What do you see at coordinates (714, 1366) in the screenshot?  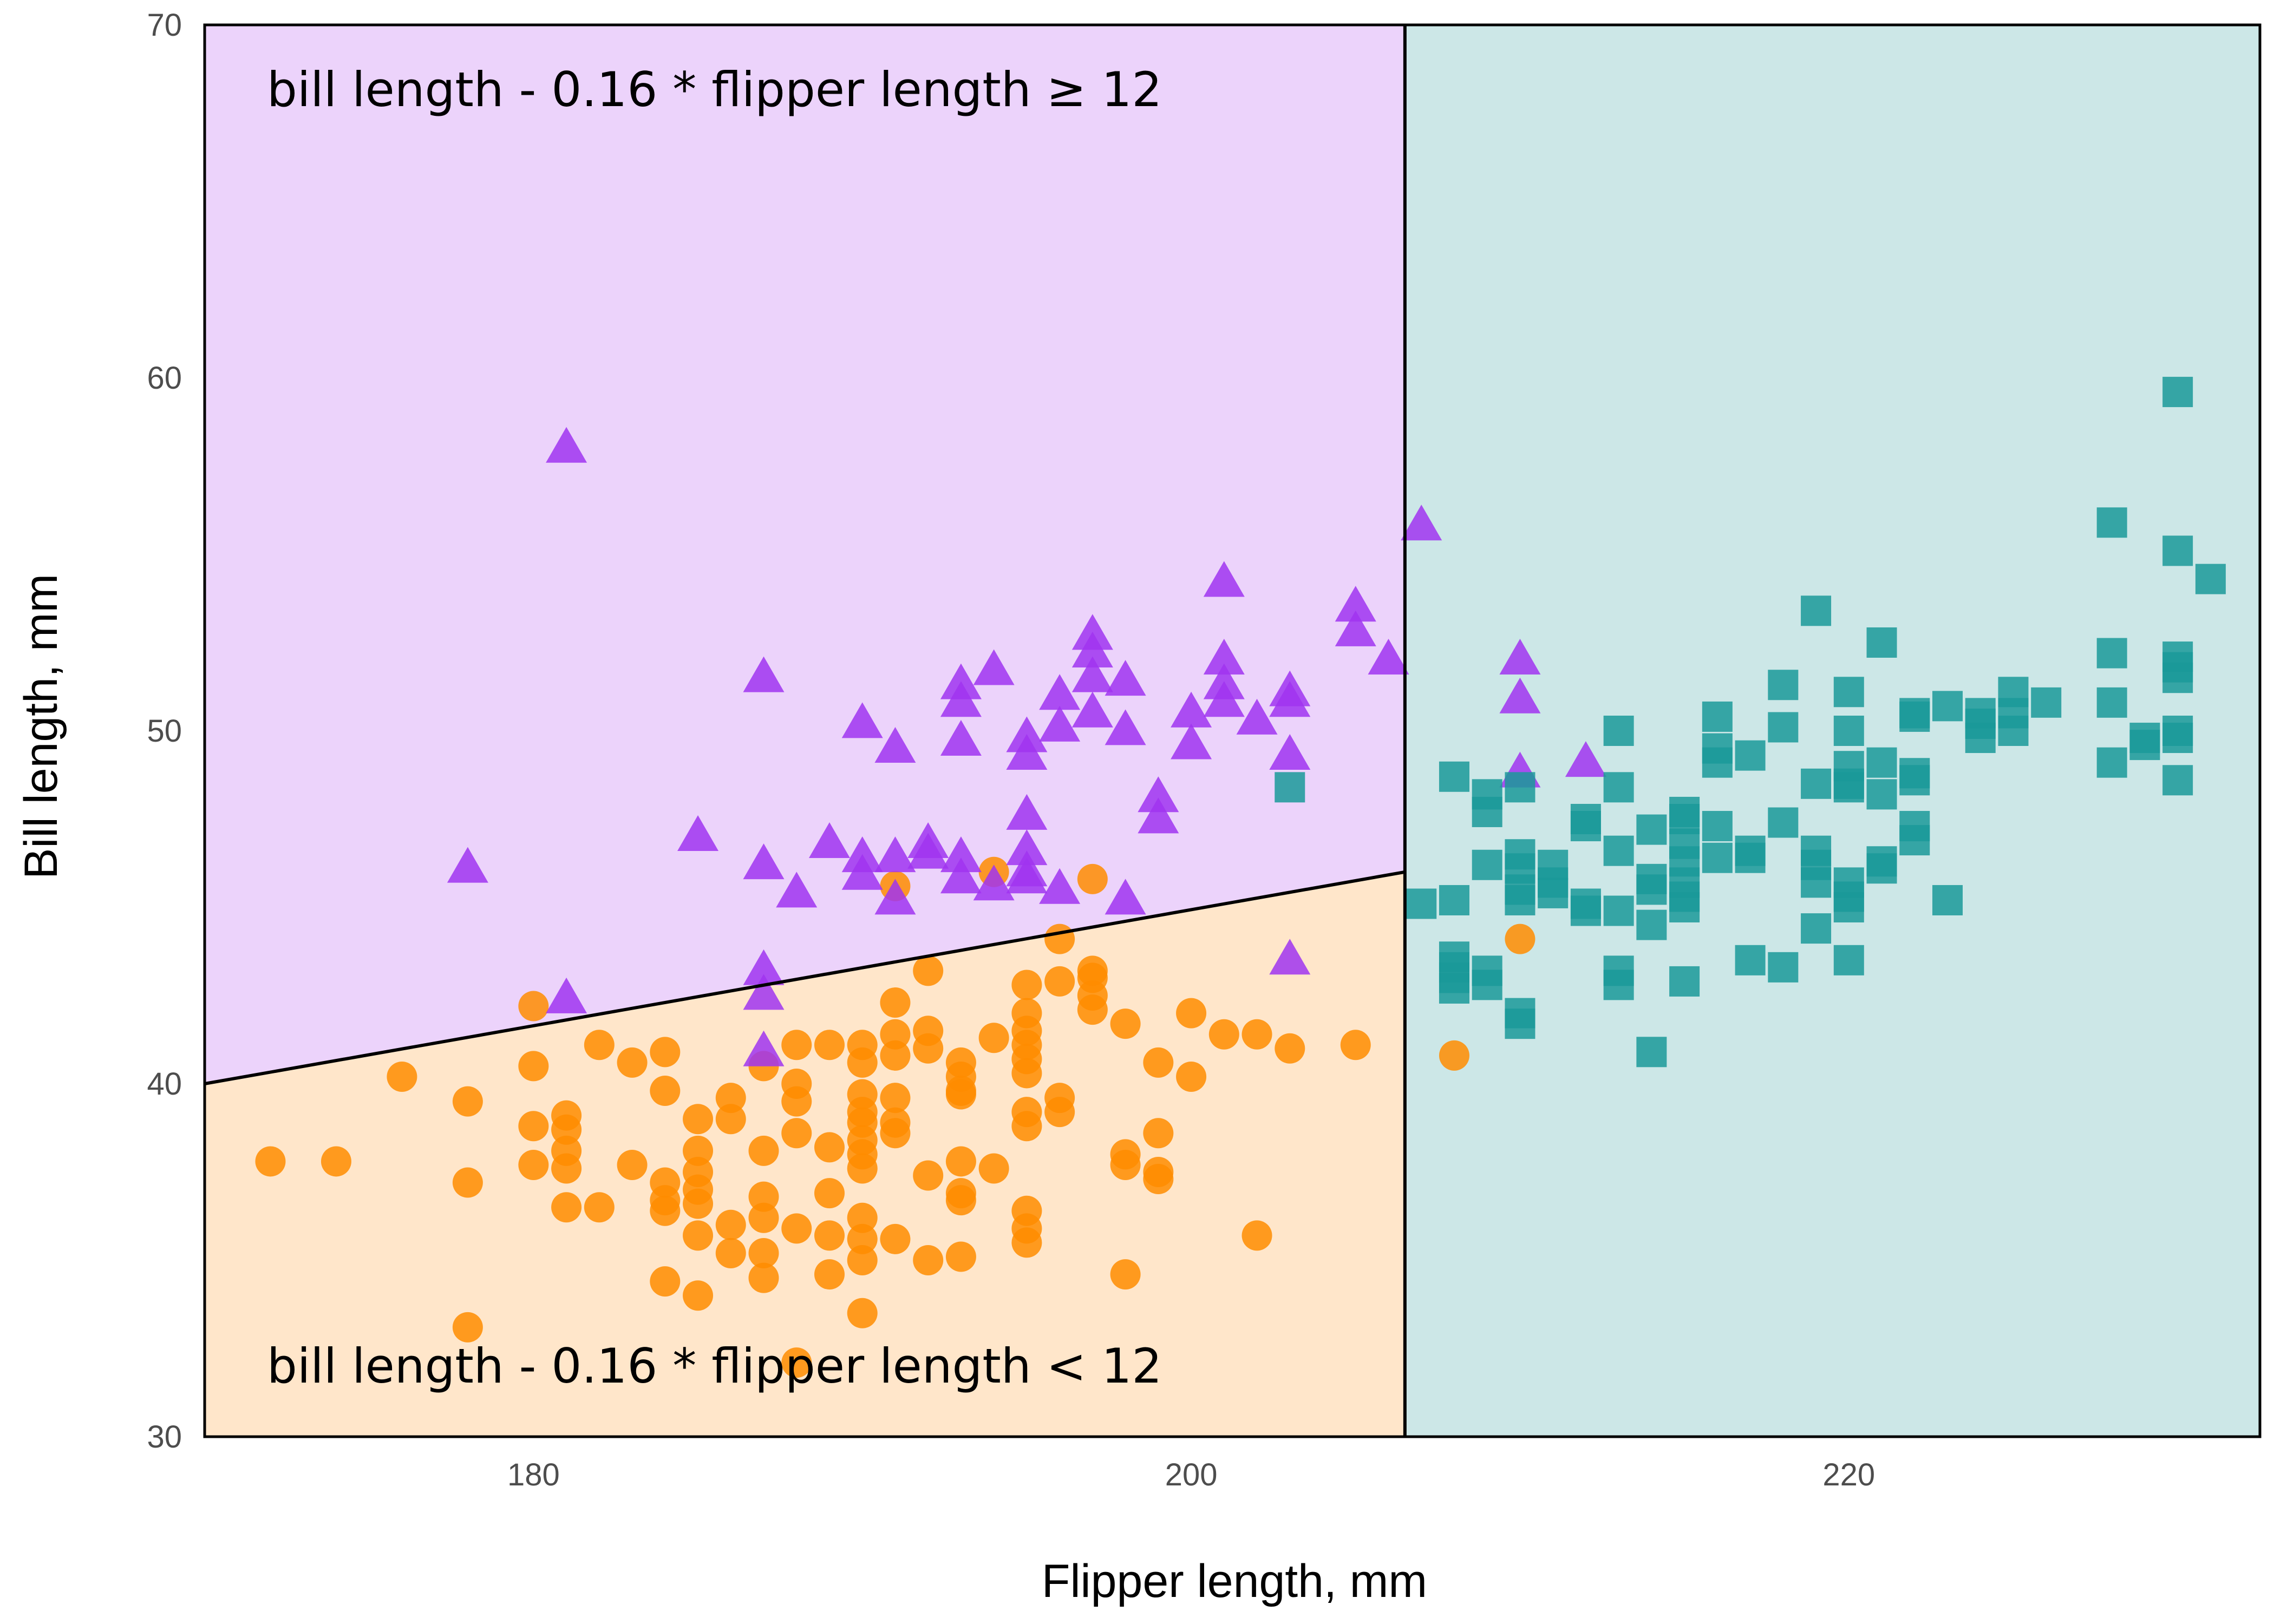 I see `region-label-lower: bill length - 0.16 * flipper length < 12` at bounding box center [714, 1366].